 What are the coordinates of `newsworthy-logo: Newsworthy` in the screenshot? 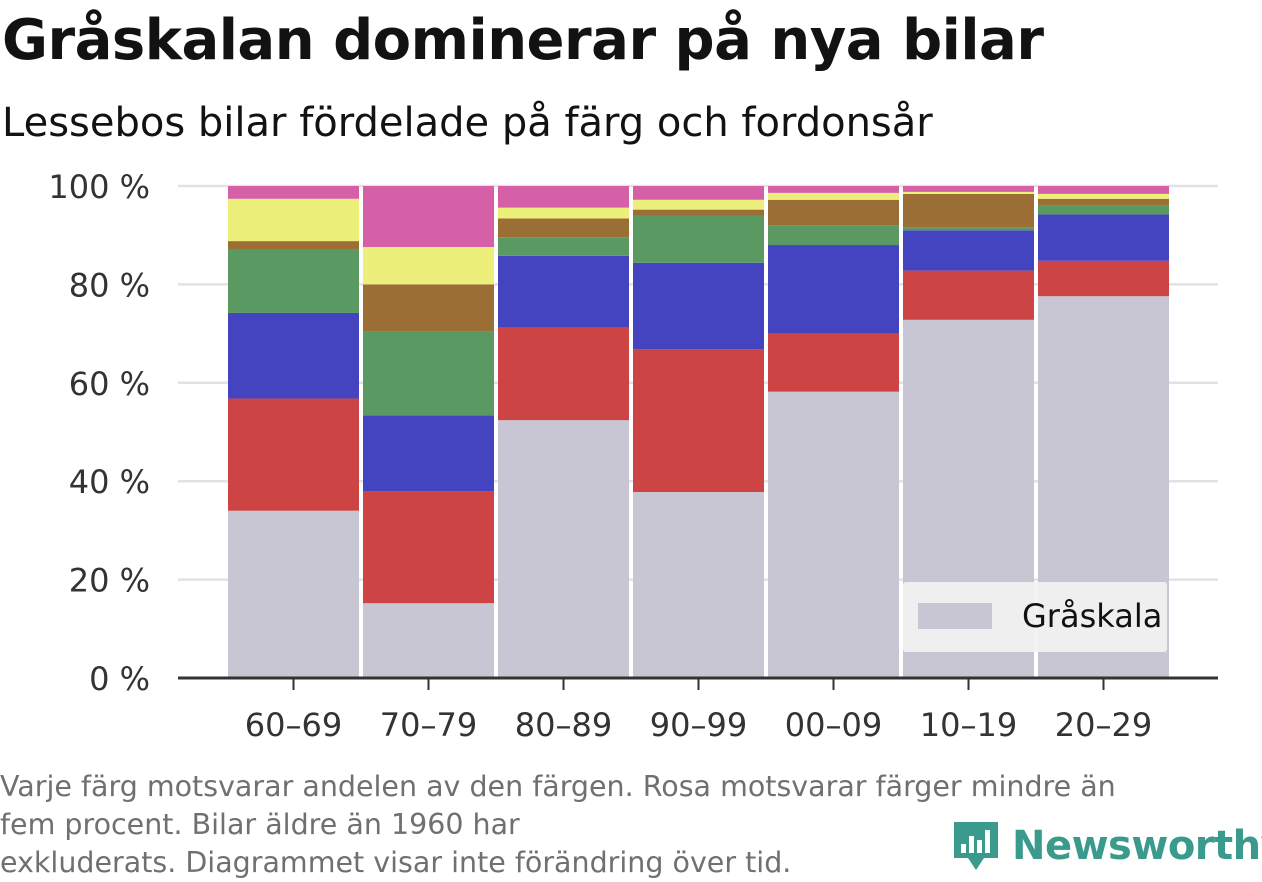 It's located at (1106, 846).